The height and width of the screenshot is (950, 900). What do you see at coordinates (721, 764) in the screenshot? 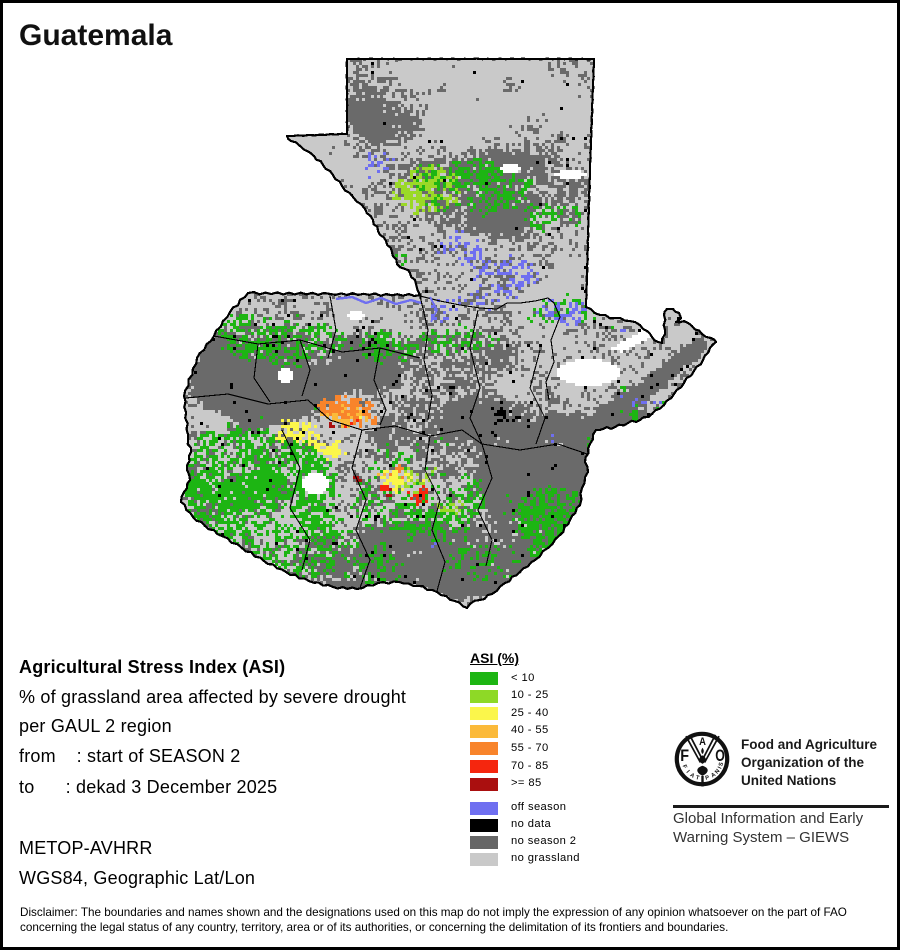
I see `svg-text: S` at bounding box center [721, 764].